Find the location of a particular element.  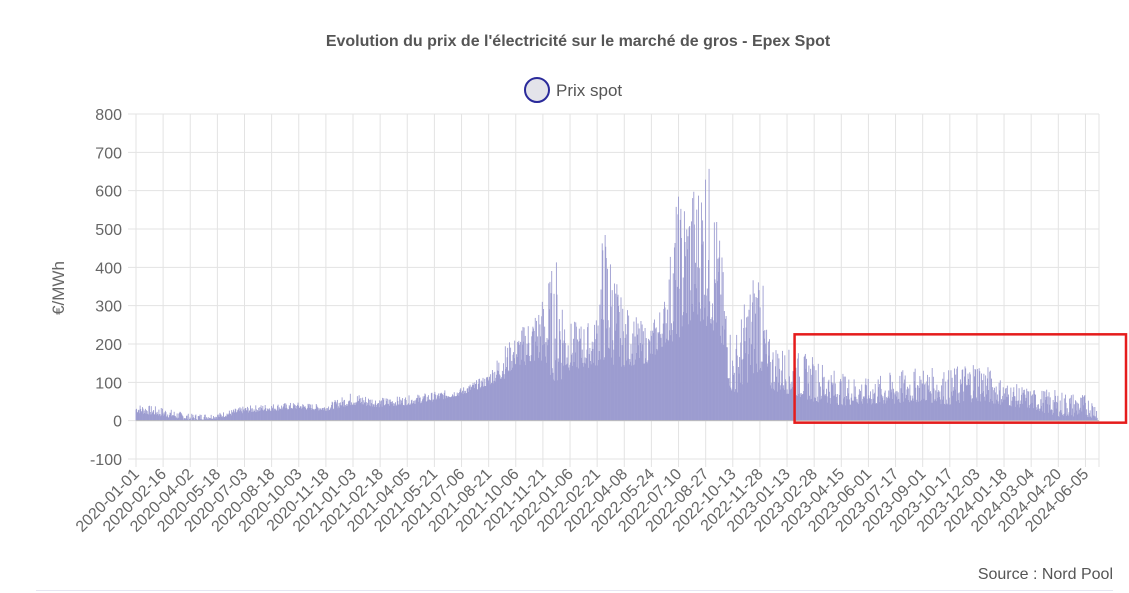

y-tick-label: 500 is located at coordinates (108, 230).